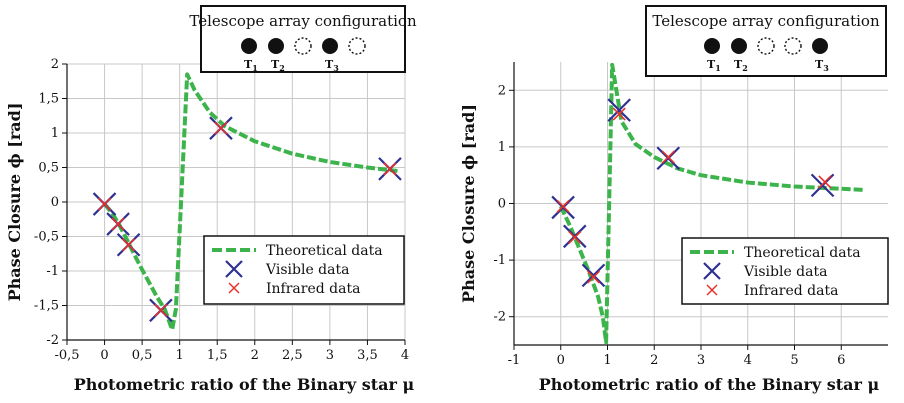 The width and height of the screenshot is (904, 403). I want to click on x-tick-label: 6, so click(841, 360).